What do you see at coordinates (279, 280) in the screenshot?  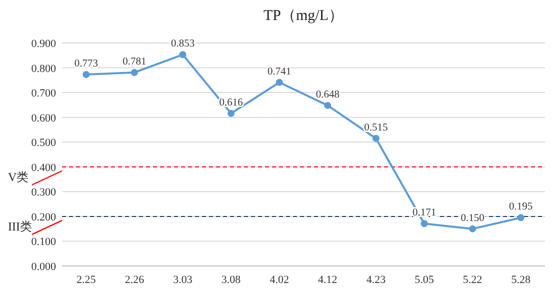 I see `x-tick-label: 4.02` at bounding box center [279, 280].